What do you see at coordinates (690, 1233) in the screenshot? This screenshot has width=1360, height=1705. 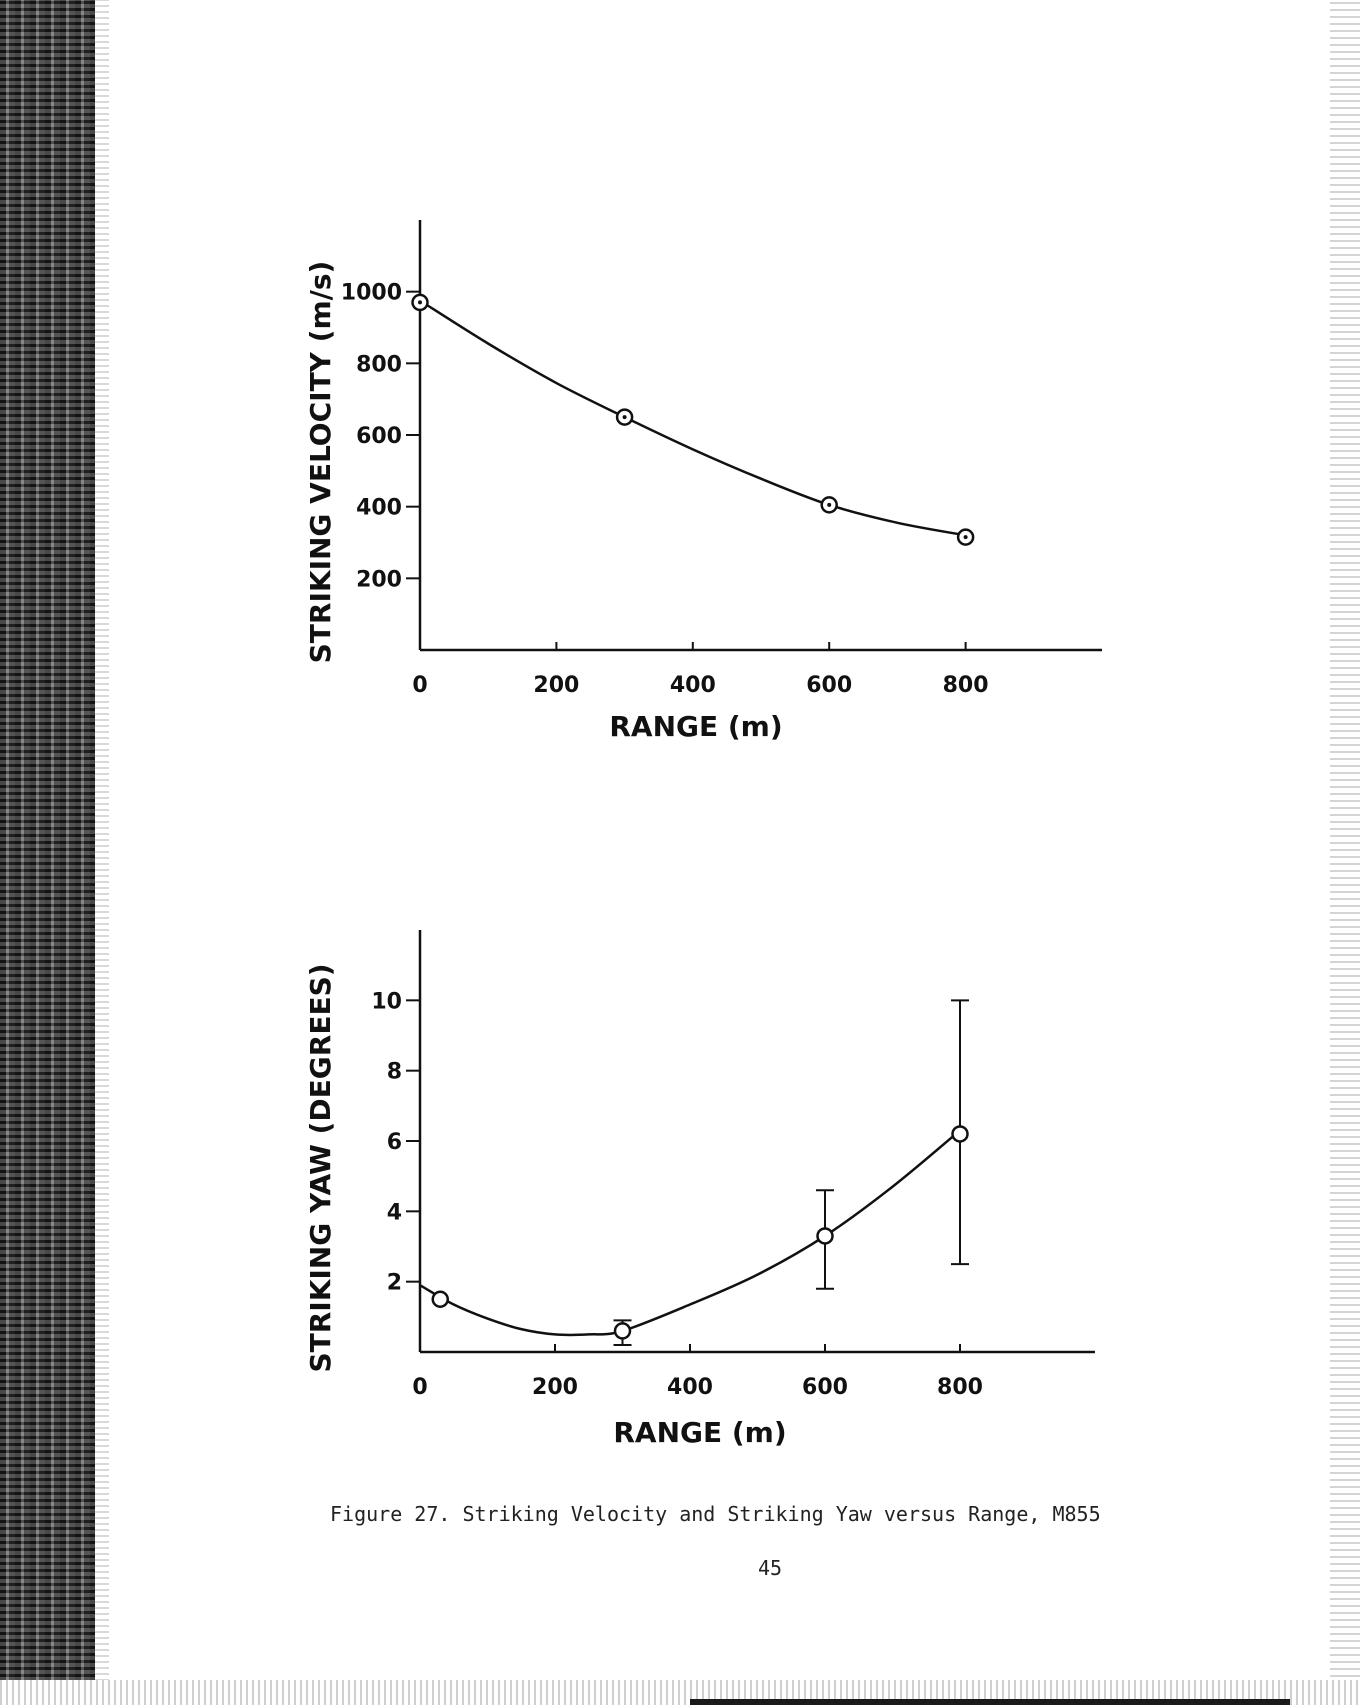 I see `yaw-fit-curve` at bounding box center [690, 1233].